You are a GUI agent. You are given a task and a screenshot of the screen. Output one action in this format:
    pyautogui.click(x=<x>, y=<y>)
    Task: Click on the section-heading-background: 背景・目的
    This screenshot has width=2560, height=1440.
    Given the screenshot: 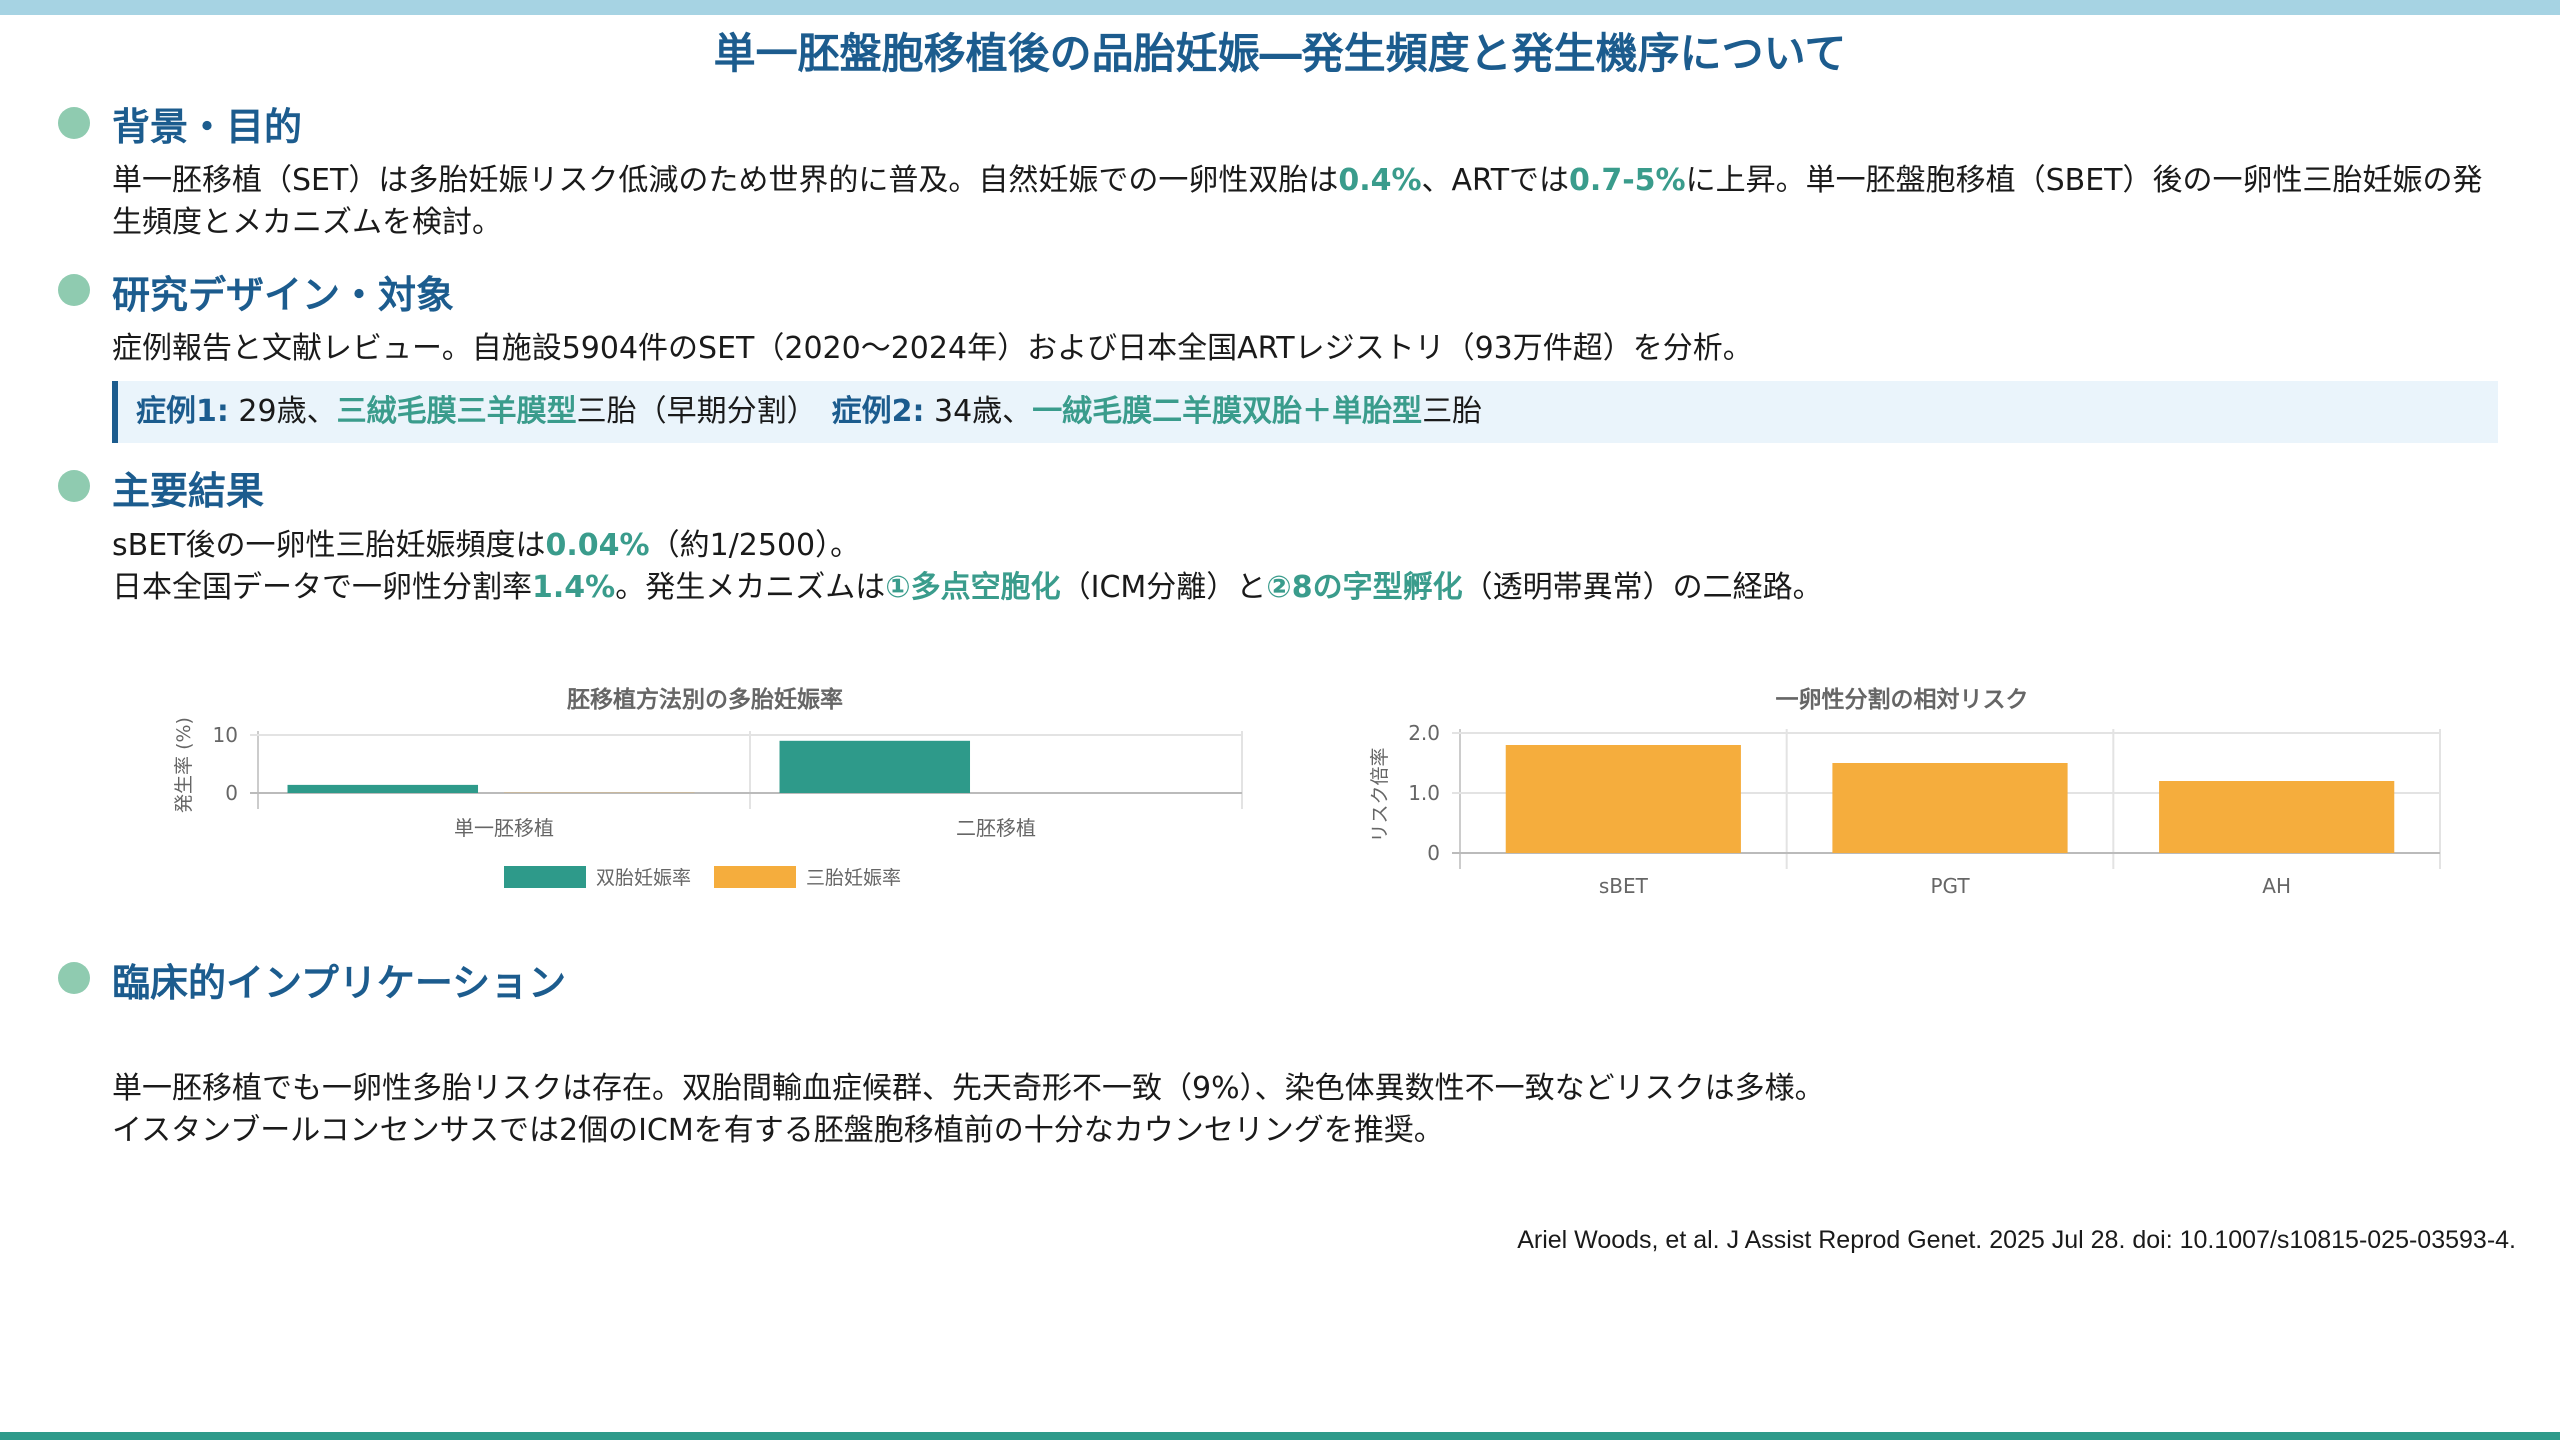 What is the action you would take?
    pyautogui.click(x=207, y=127)
    